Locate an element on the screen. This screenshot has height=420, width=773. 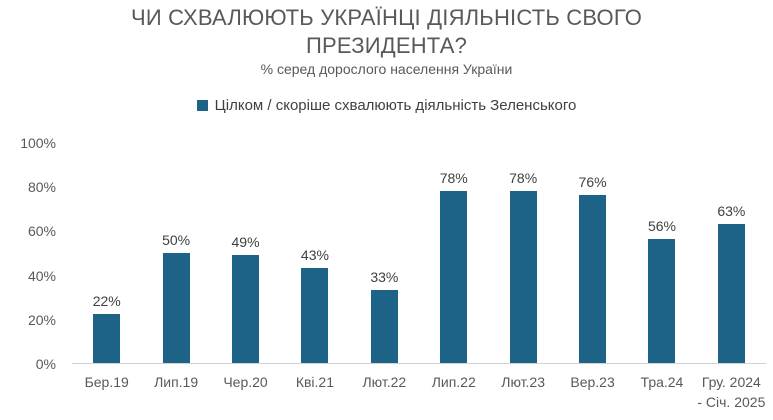
x-axis-tick-label: Лип.19 is located at coordinates (176, 382).